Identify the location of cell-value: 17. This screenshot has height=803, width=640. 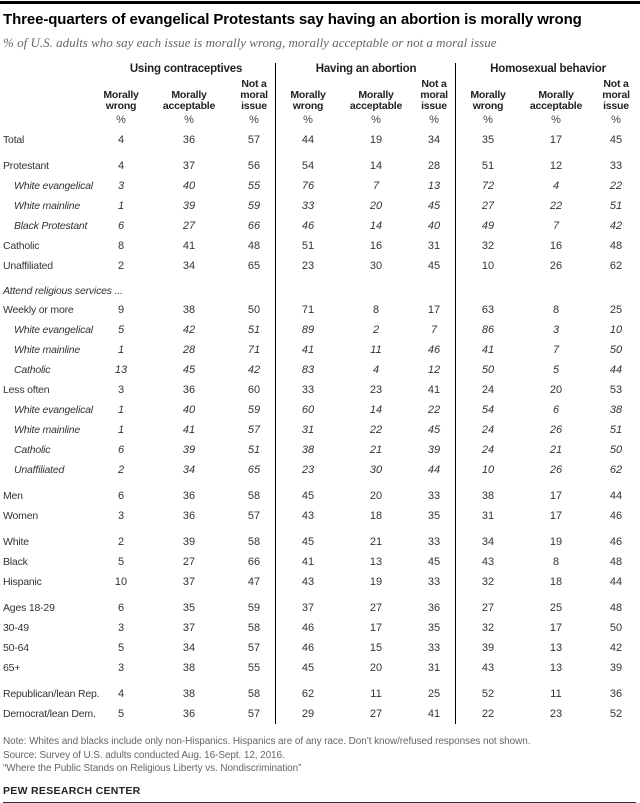
(556, 140).